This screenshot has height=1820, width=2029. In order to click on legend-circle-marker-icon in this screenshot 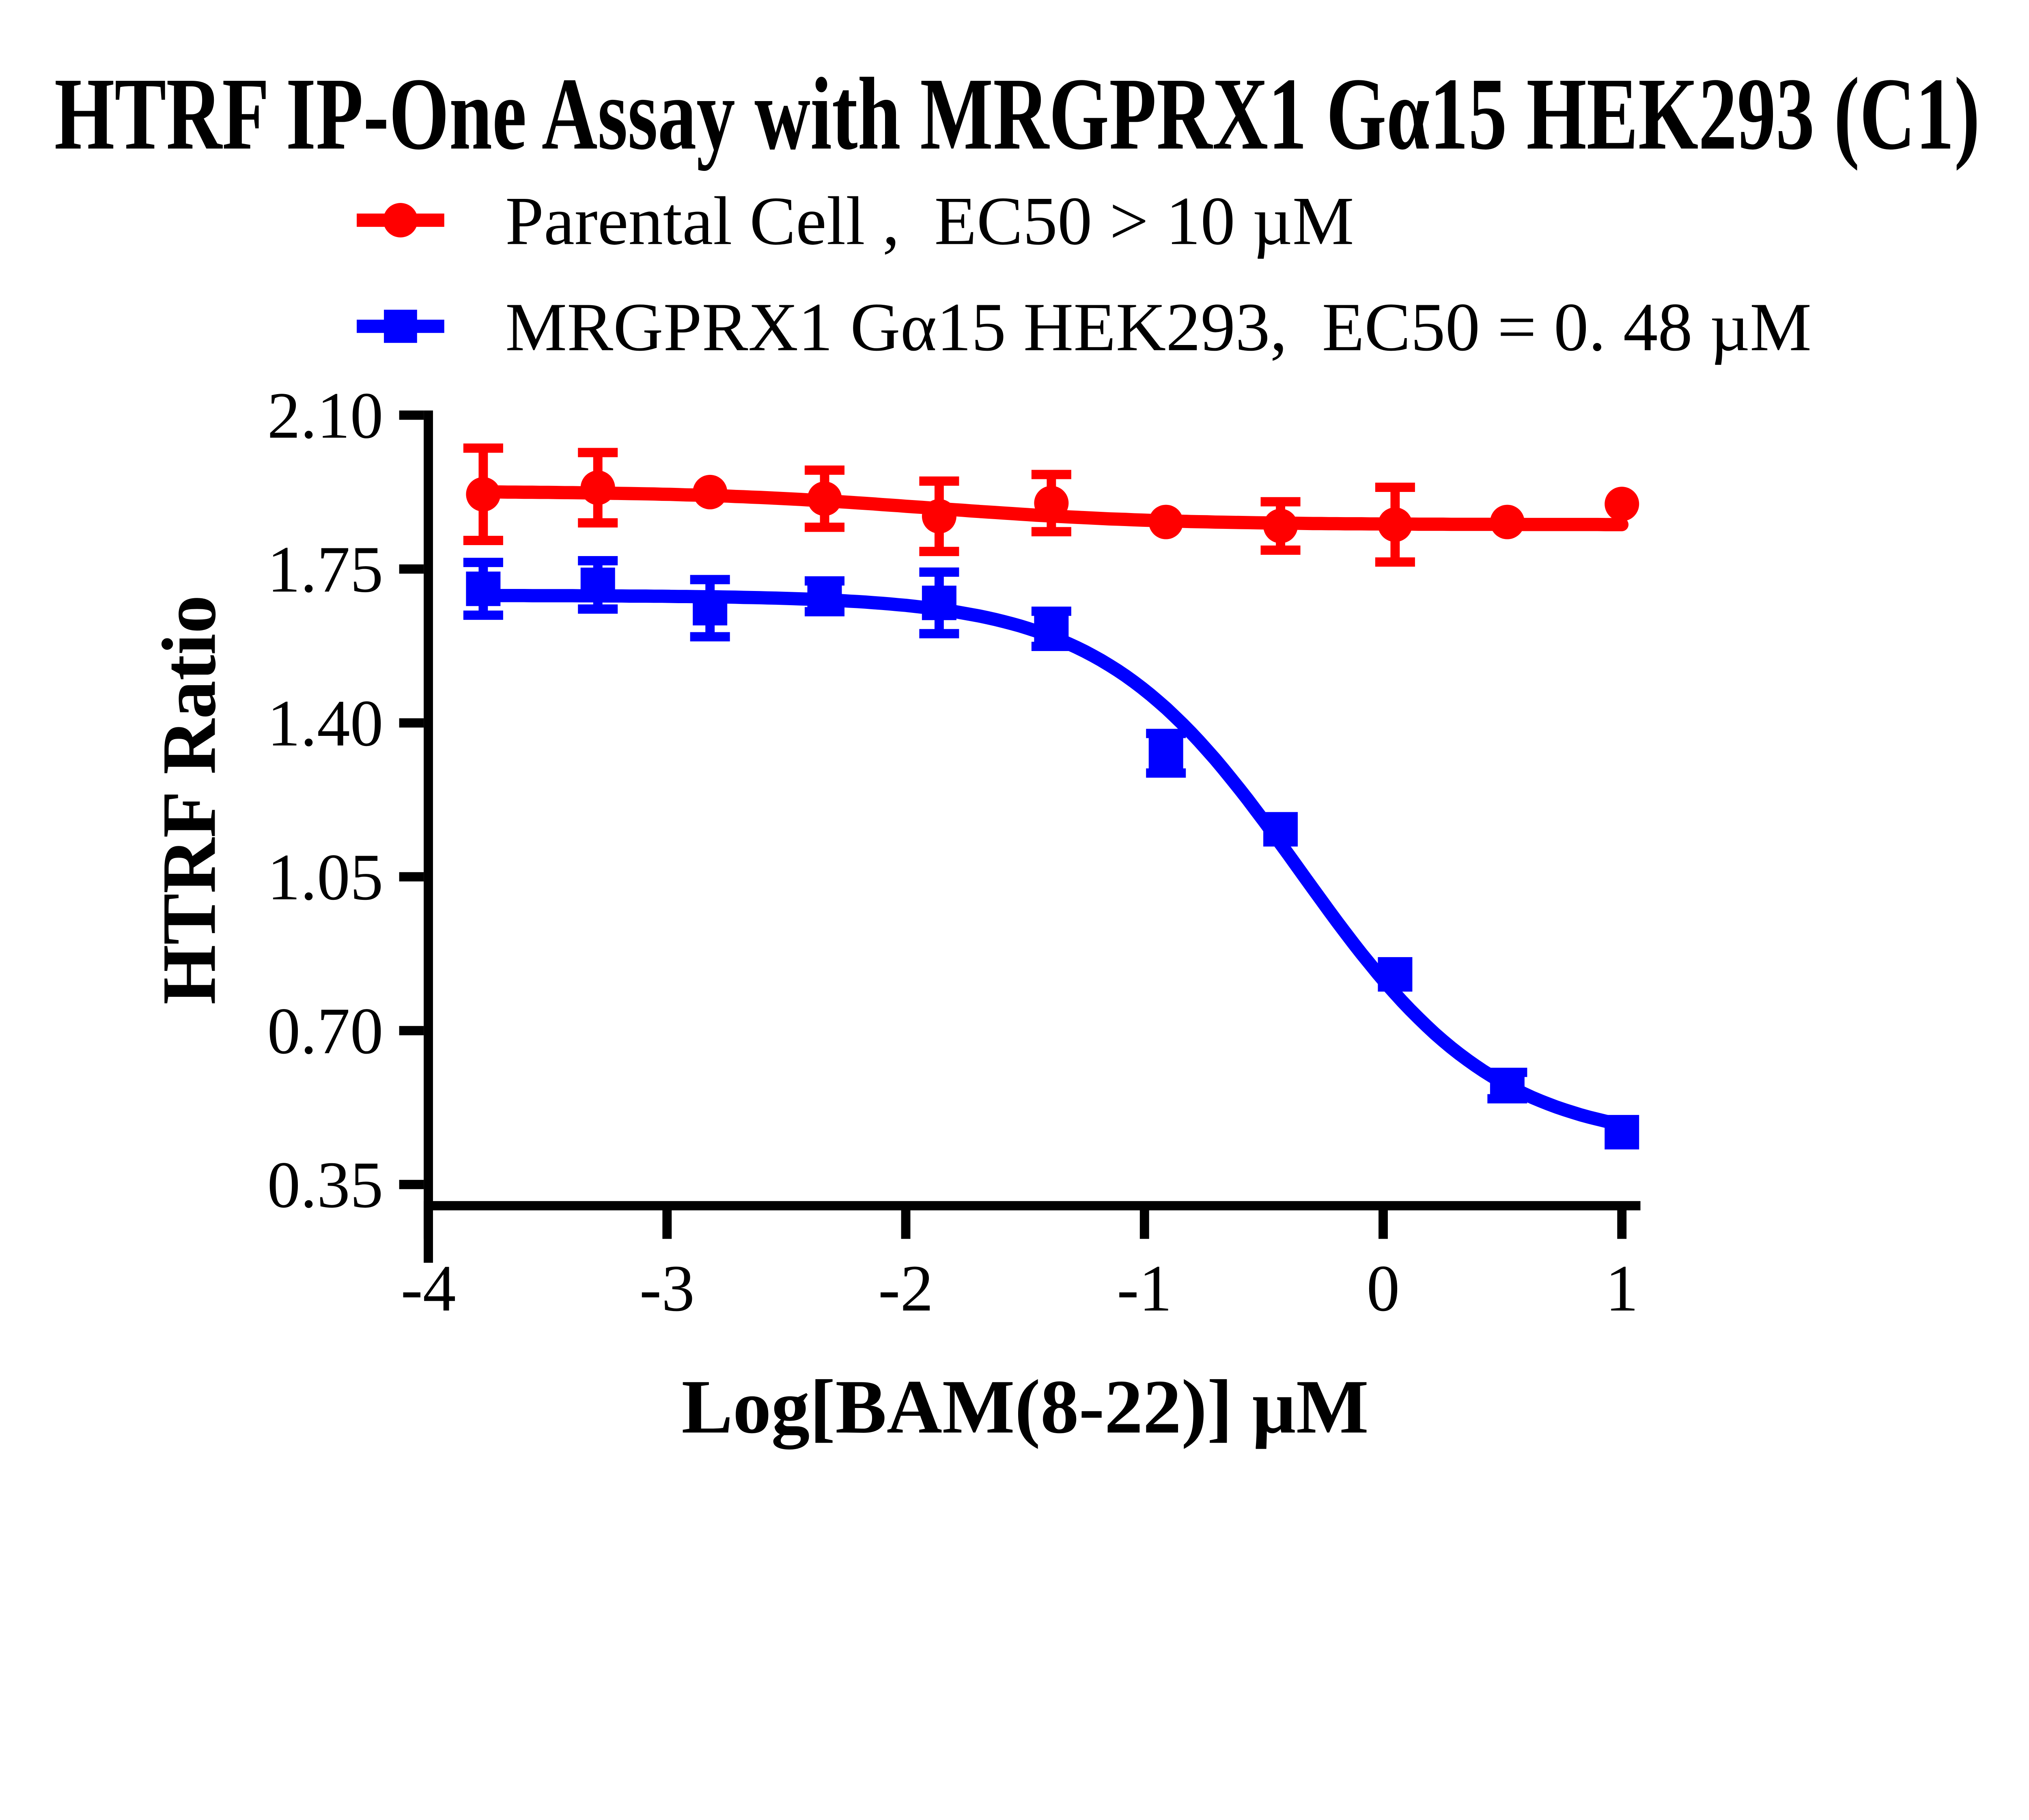, I will do `click(400, 220)`.